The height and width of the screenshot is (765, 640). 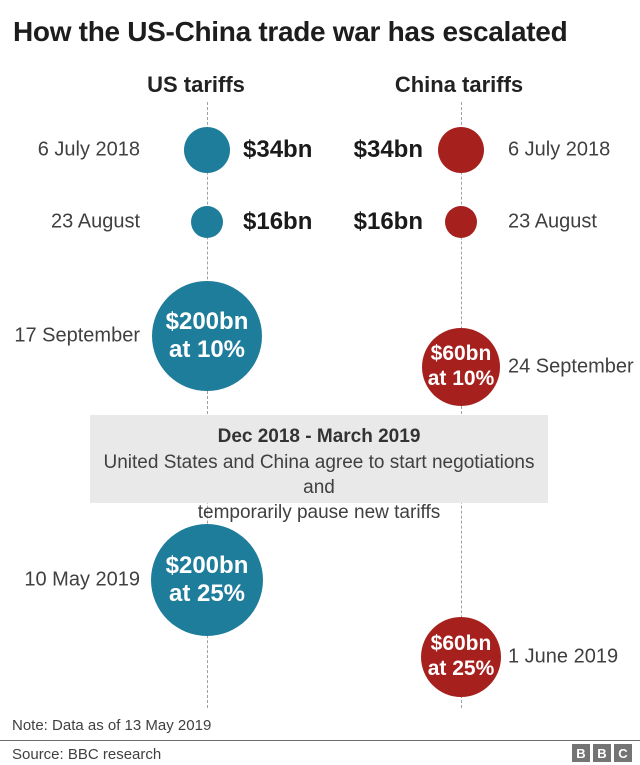 I want to click on china-tariff-bubble-16bn, so click(x=461, y=222).